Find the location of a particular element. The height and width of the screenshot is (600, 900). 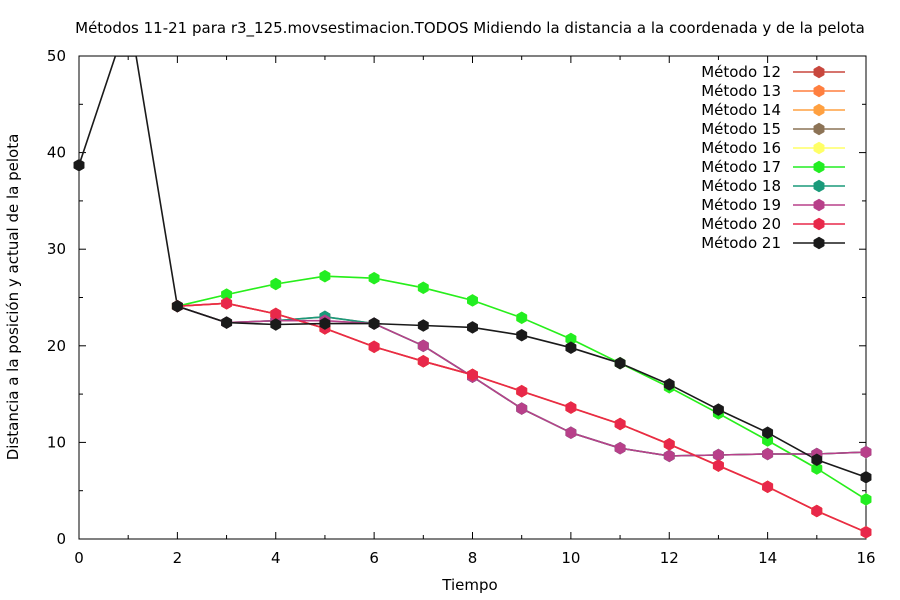

x-tick-label: 14 is located at coordinates (767, 558).